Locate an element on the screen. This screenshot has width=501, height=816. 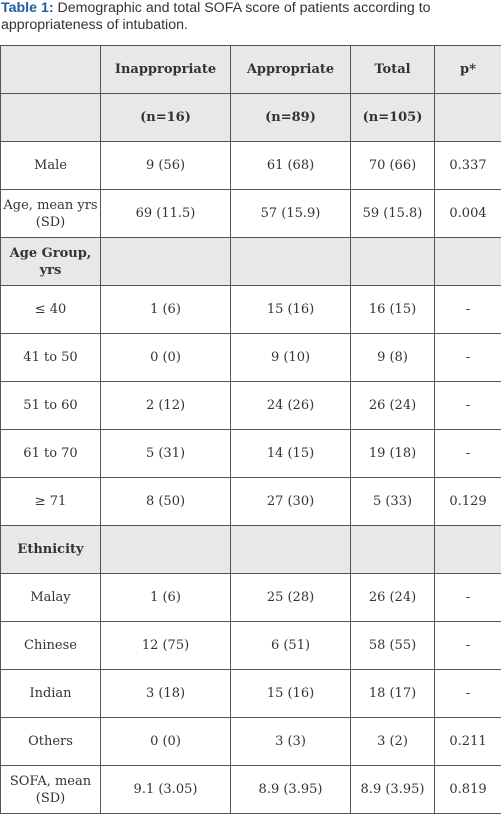
table-row: Male 9 (56) 61 (68) 70 (66) 0.337 is located at coordinates (250, 165).